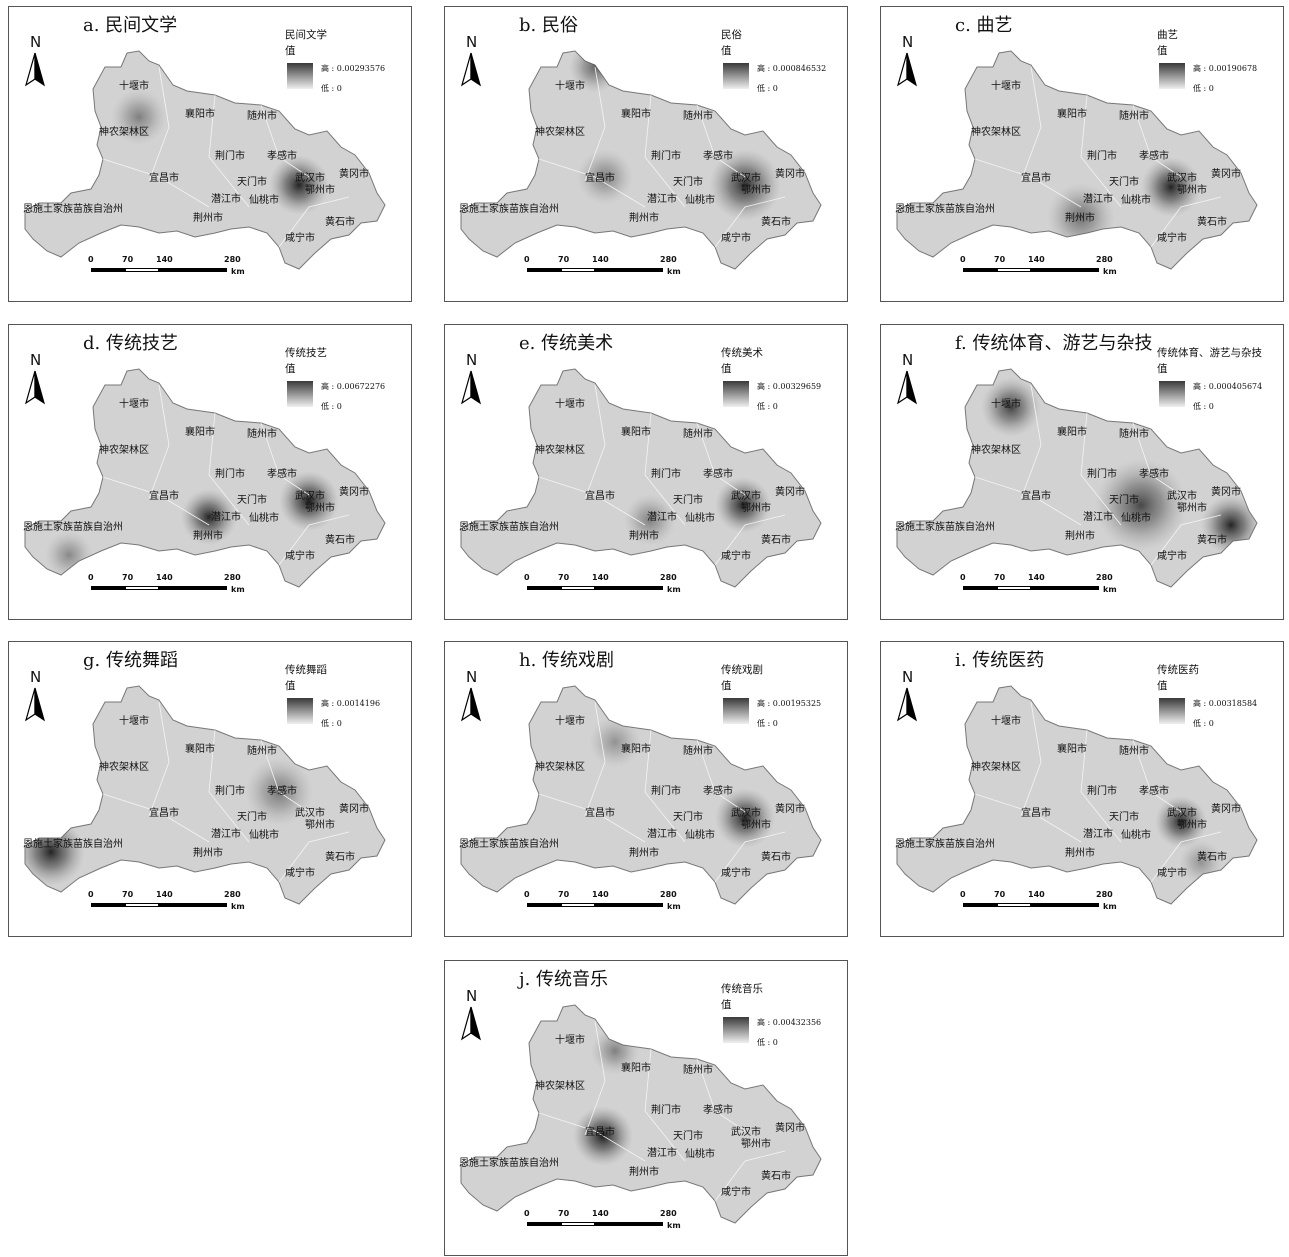 The width and height of the screenshot is (1289, 1257). I want to click on density-hotspot, so click(55, 852).